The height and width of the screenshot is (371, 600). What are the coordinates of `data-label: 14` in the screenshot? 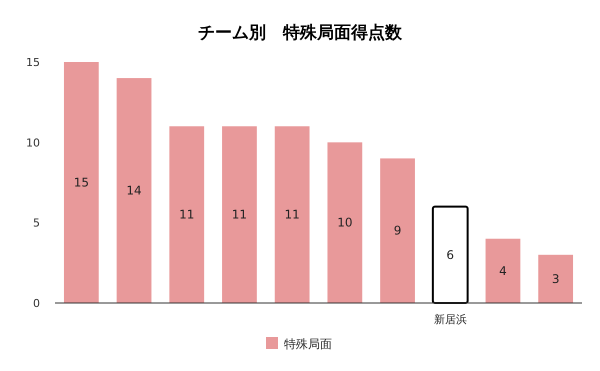 It's located at (134, 191).